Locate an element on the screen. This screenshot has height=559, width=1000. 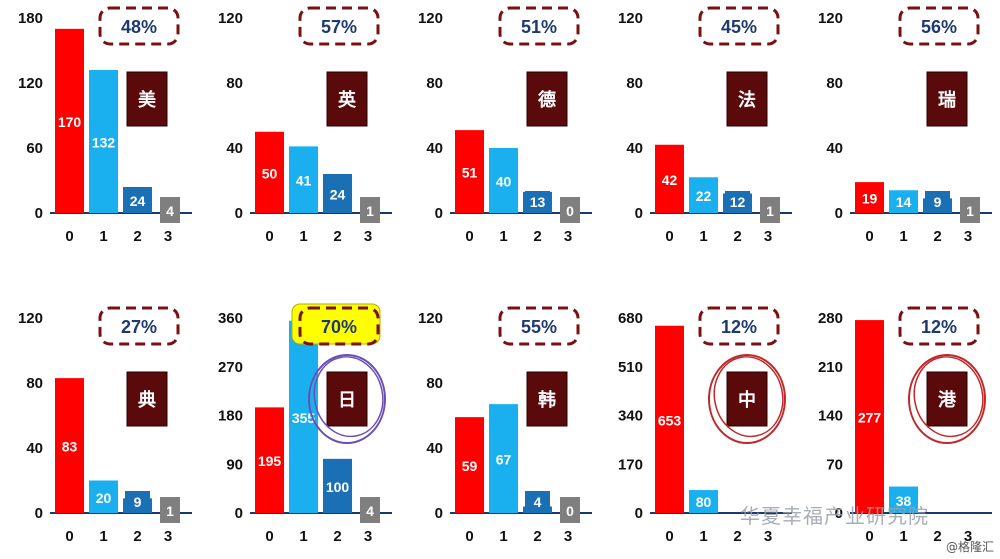
percent-label: 70% is located at coordinates (339, 327).